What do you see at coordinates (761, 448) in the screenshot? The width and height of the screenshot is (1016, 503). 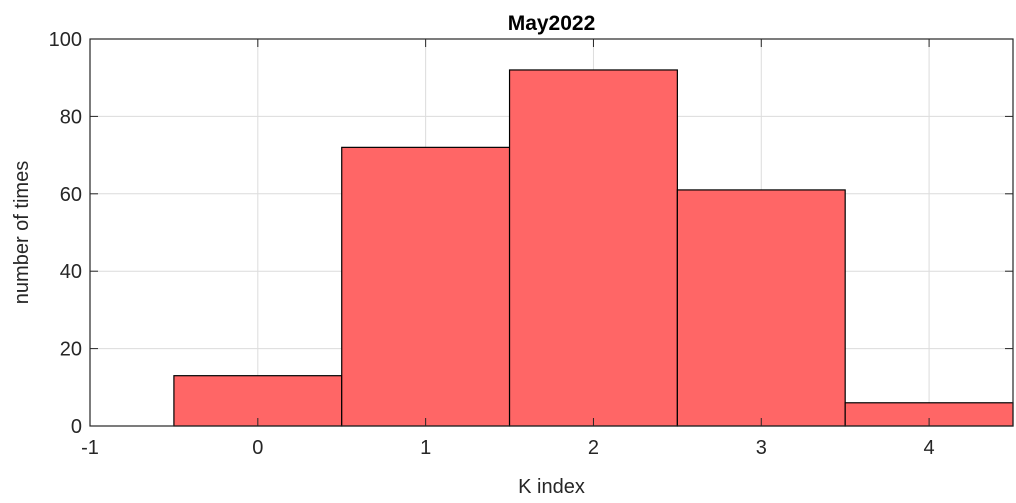 I see `x-tick-label: 3` at bounding box center [761, 448].